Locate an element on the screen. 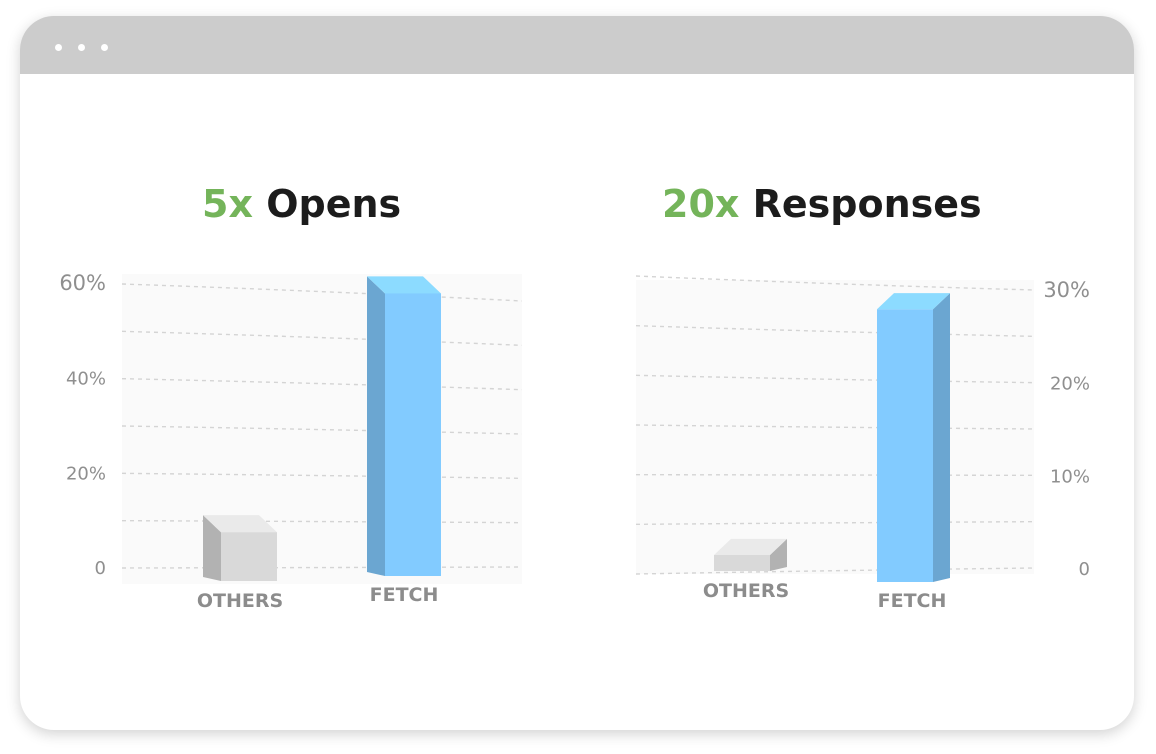 Image resolution: width=1156 pixels, height=754 pixels. chart-title-opens: 5x Opens is located at coordinates (301, 204).